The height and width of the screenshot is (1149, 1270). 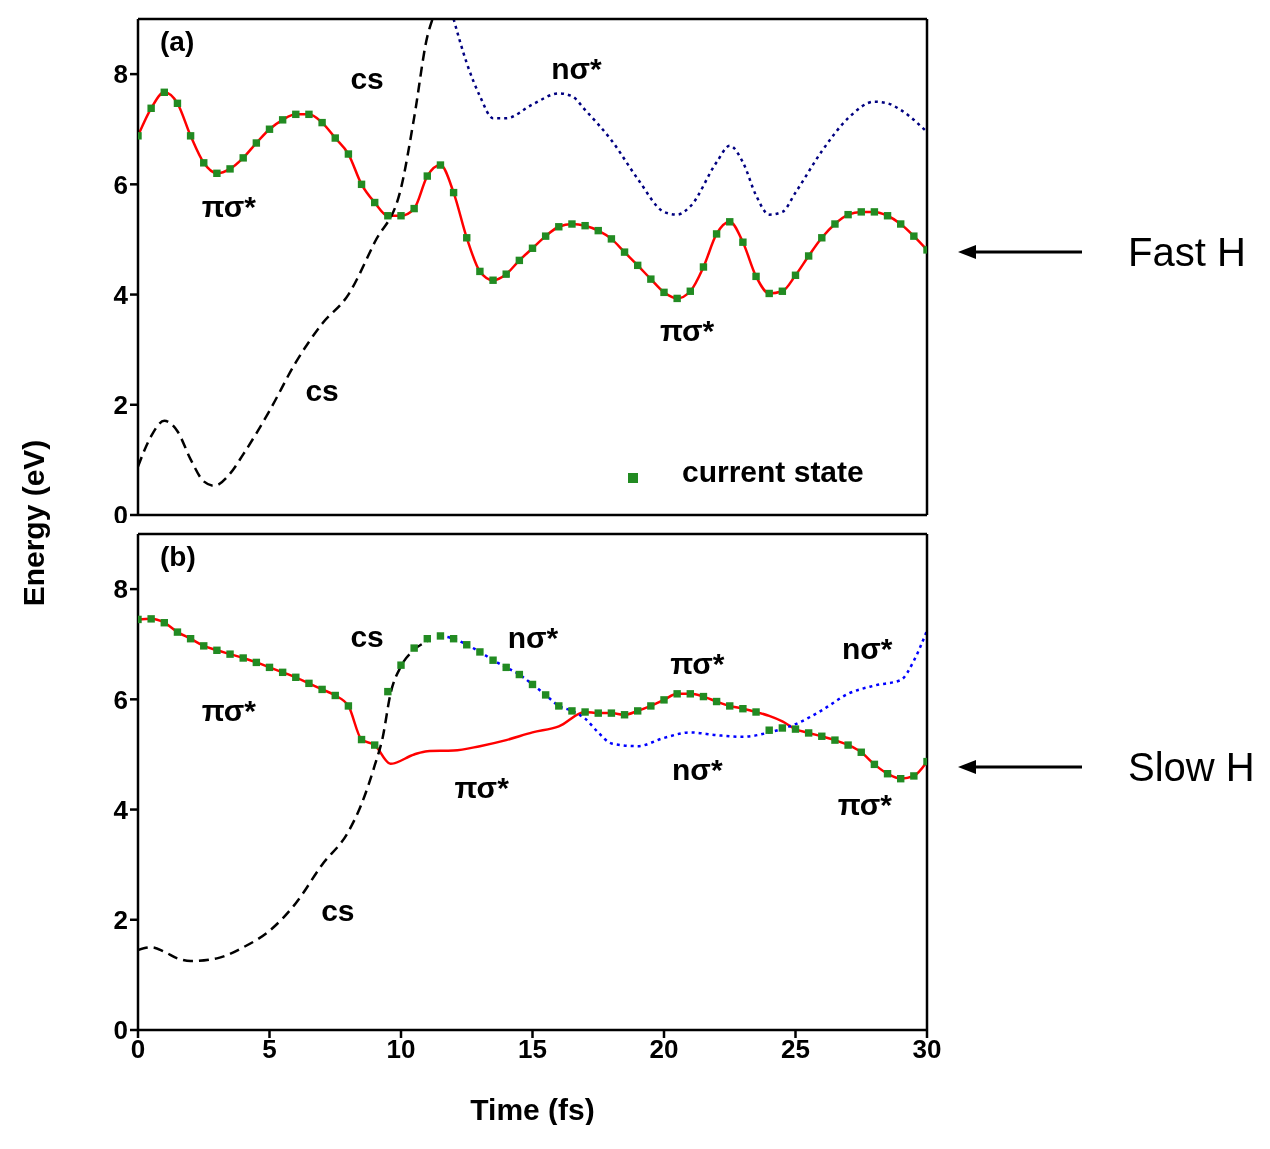 I want to click on x-tick-label: 10, so click(x=401, y=1049).